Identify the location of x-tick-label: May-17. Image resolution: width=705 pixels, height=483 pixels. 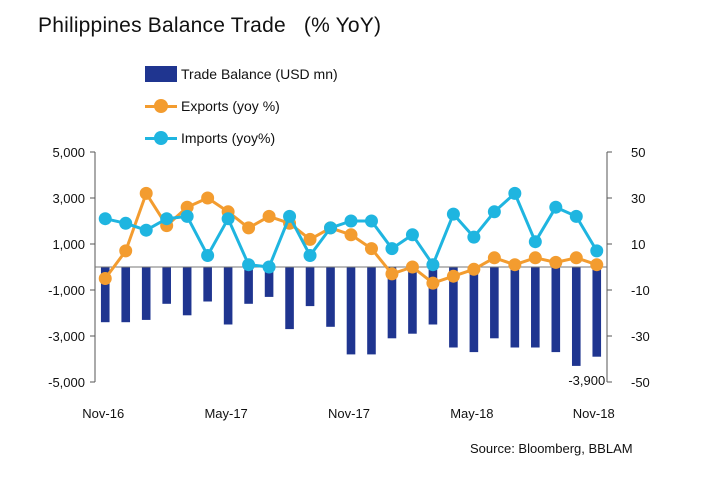
(225, 413).